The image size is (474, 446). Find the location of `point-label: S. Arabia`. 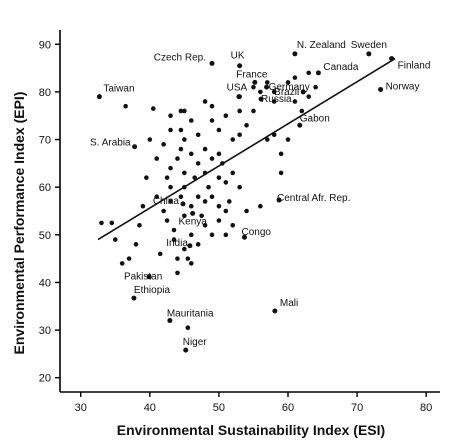

point-label: S. Arabia is located at coordinates (110, 143).